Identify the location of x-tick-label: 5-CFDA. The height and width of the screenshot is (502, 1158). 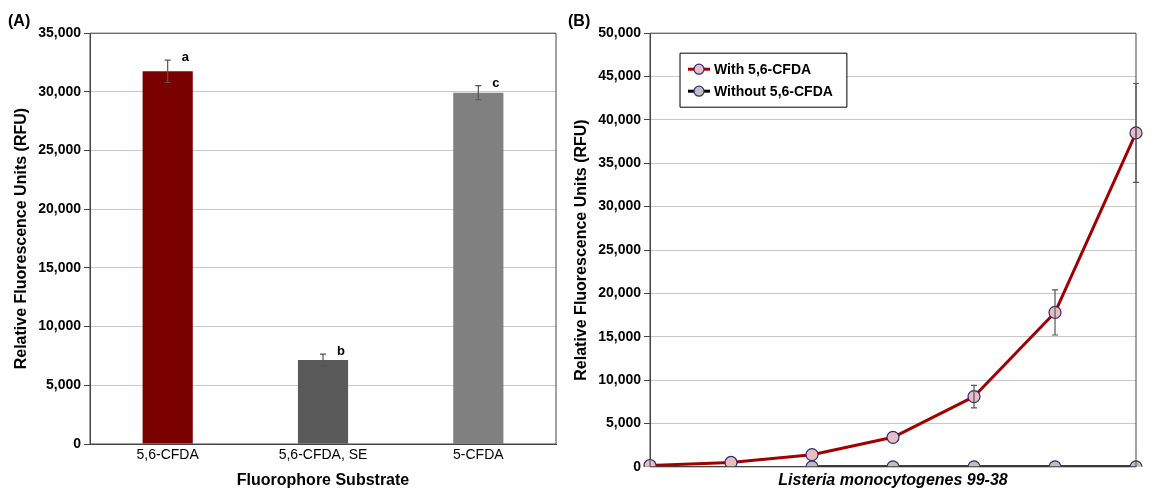
(479, 454).